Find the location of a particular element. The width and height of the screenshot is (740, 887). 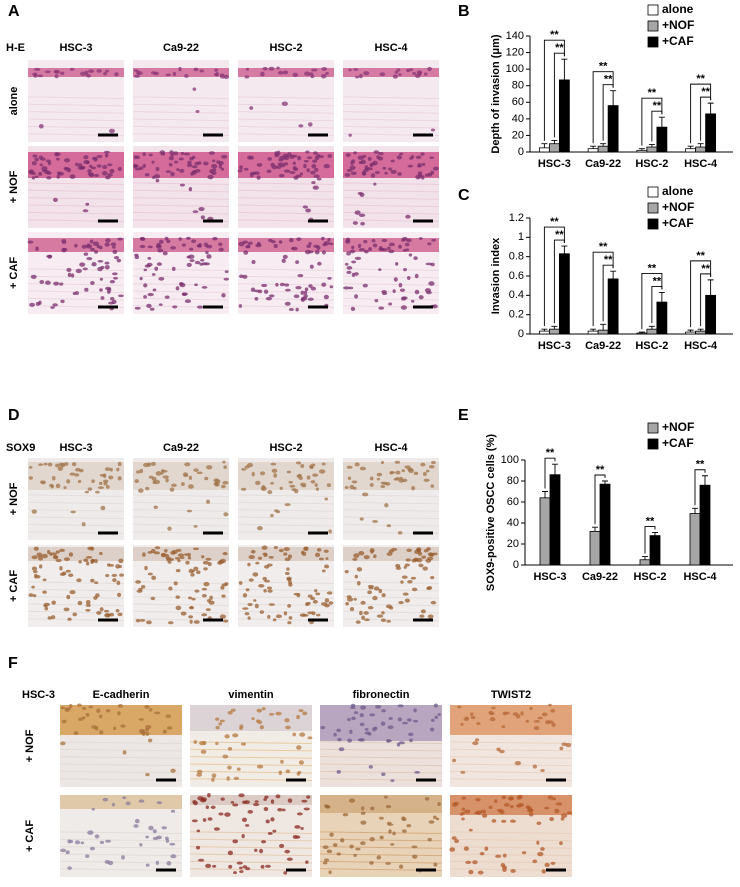

y-axis-title: Invasion index is located at coordinates (496, 275).